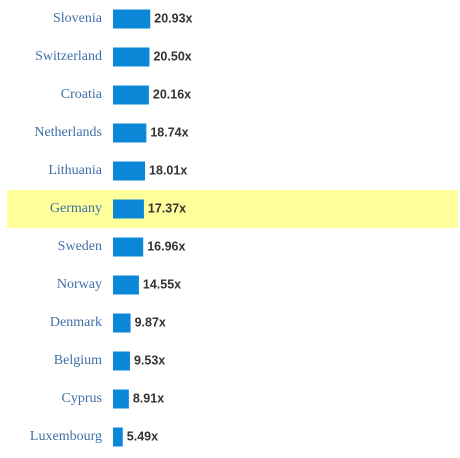  I want to click on value-label: 20.16x, so click(172, 94).